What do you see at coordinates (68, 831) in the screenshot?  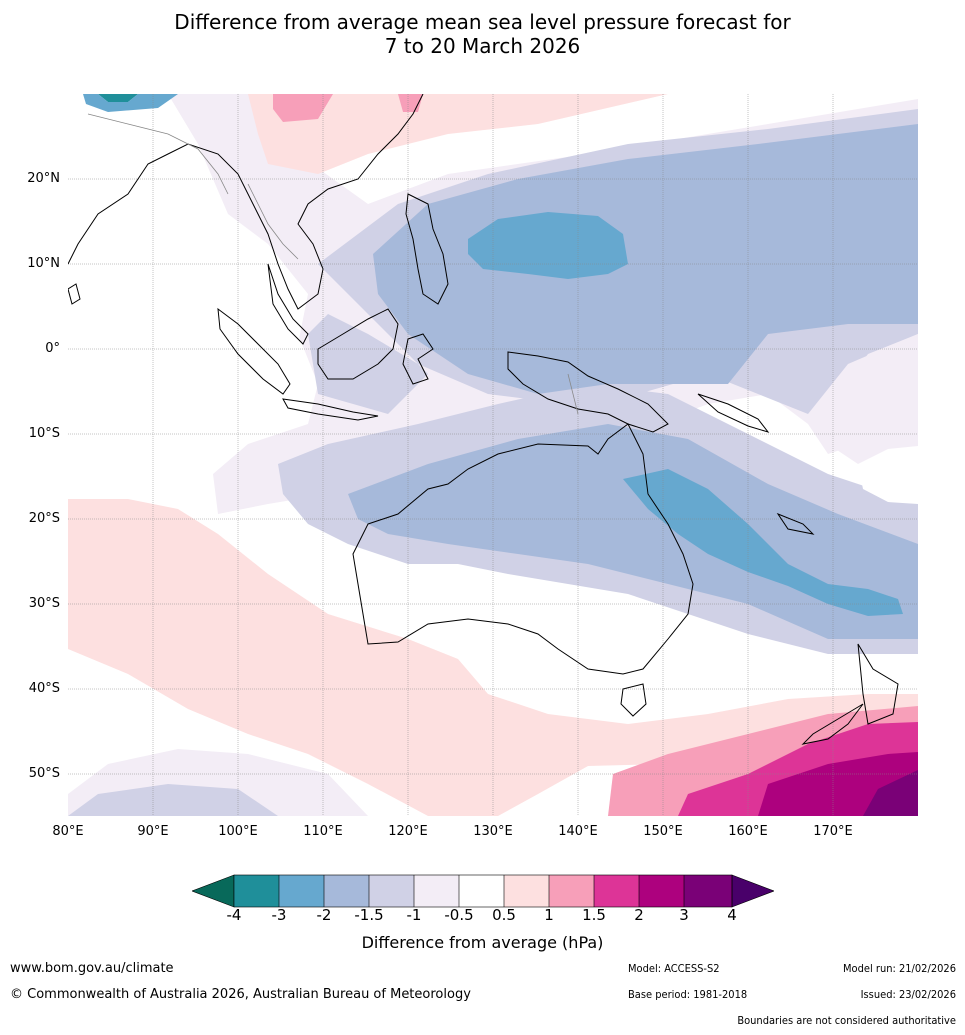 I see `lon-label-80e: 80°E` at bounding box center [68, 831].